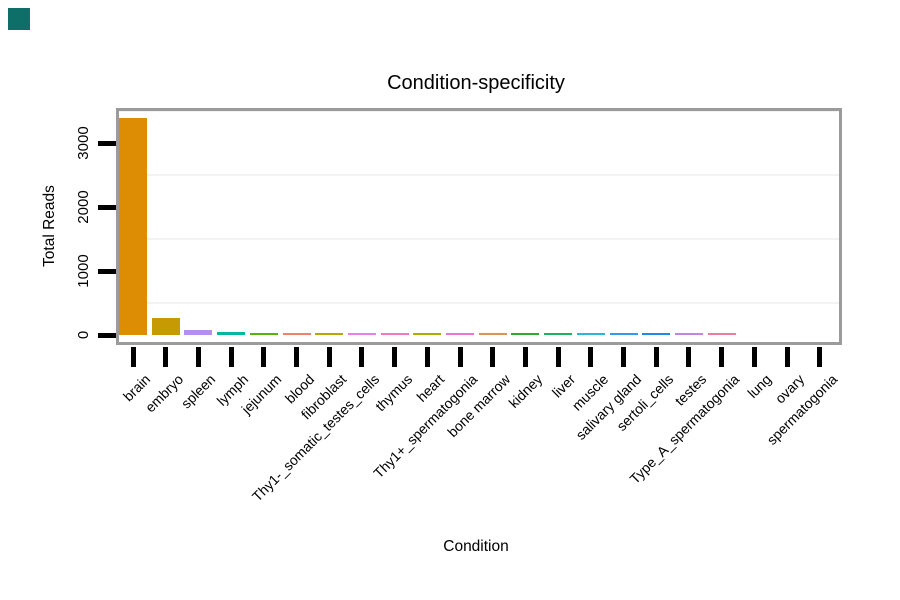  Describe the element at coordinates (231, 333) in the screenshot. I see `bar-lymph` at that location.